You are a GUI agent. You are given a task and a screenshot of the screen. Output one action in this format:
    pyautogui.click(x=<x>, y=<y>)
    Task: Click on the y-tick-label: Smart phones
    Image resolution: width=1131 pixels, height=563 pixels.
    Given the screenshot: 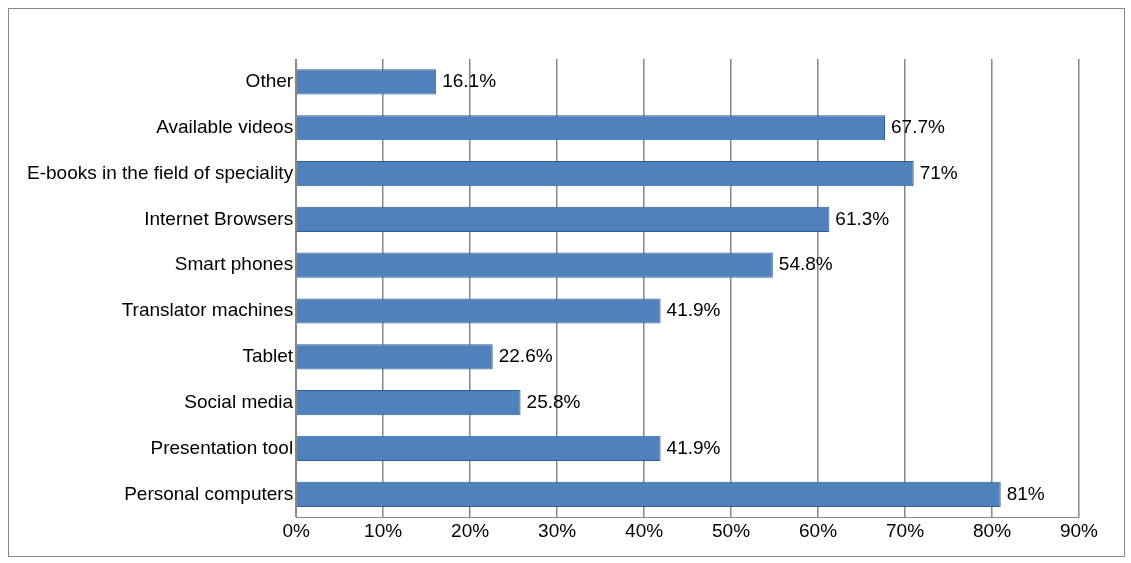 What is the action you would take?
    pyautogui.click(x=234, y=264)
    